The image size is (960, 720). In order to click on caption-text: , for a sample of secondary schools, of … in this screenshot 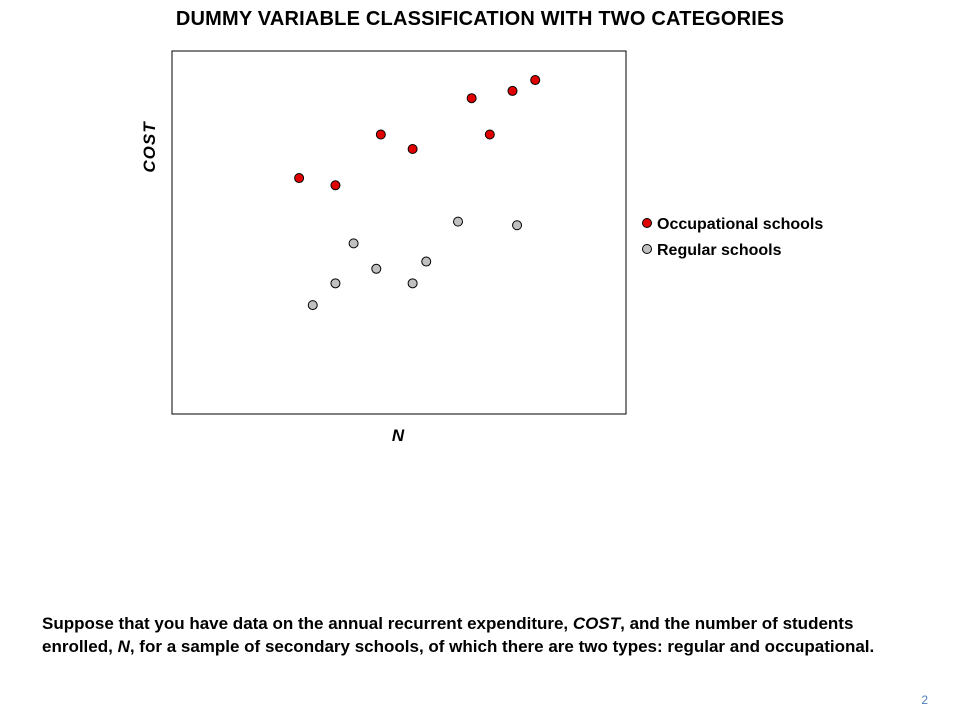, I will do `click(502, 646)`.